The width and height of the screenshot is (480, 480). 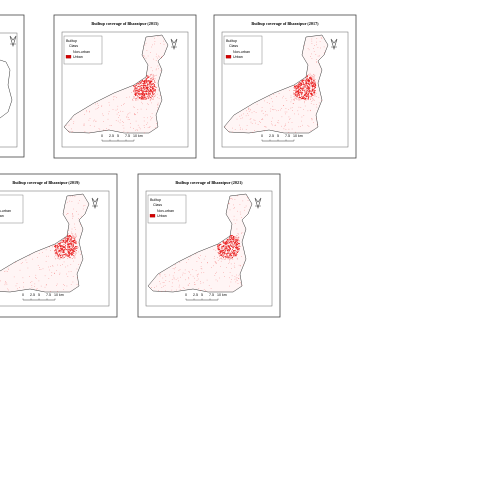 What do you see at coordinates (83, 50) in the screenshot?
I see `legend-box` at bounding box center [83, 50].